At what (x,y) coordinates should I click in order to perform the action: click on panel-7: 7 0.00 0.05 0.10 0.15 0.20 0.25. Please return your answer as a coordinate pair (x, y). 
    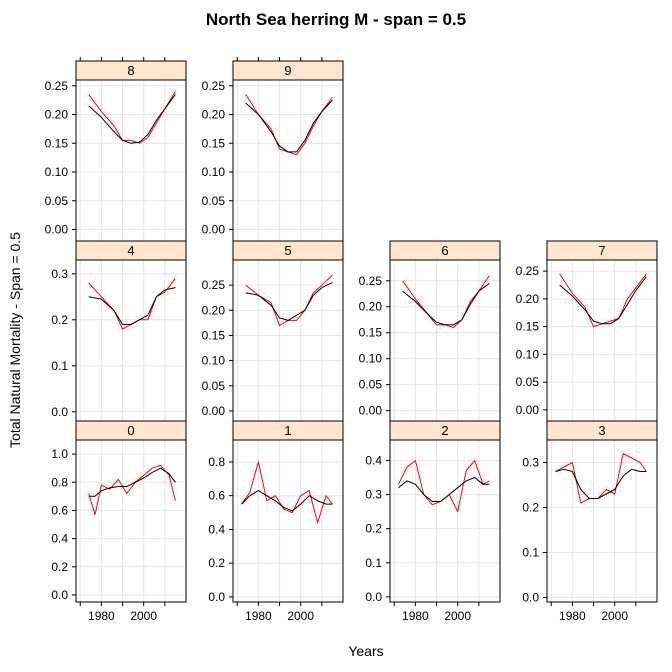
    Looking at the image, I should click on (587, 331).